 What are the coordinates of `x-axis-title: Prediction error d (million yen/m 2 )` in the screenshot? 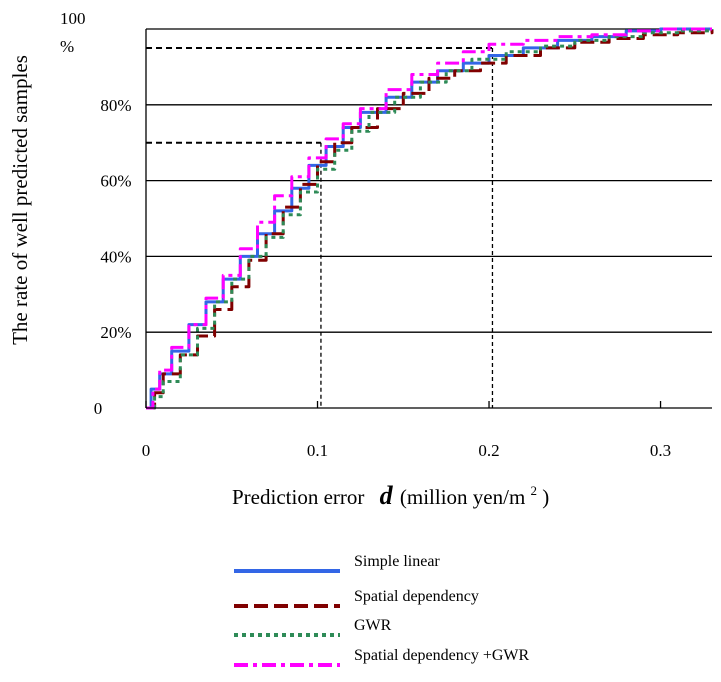 It's located at (390, 493).